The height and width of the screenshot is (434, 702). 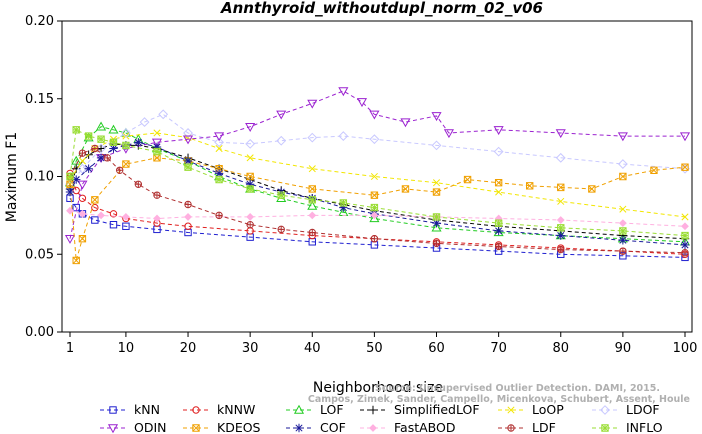 I want to click on y-tick-label: 0.10, so click(x=39, y=177).